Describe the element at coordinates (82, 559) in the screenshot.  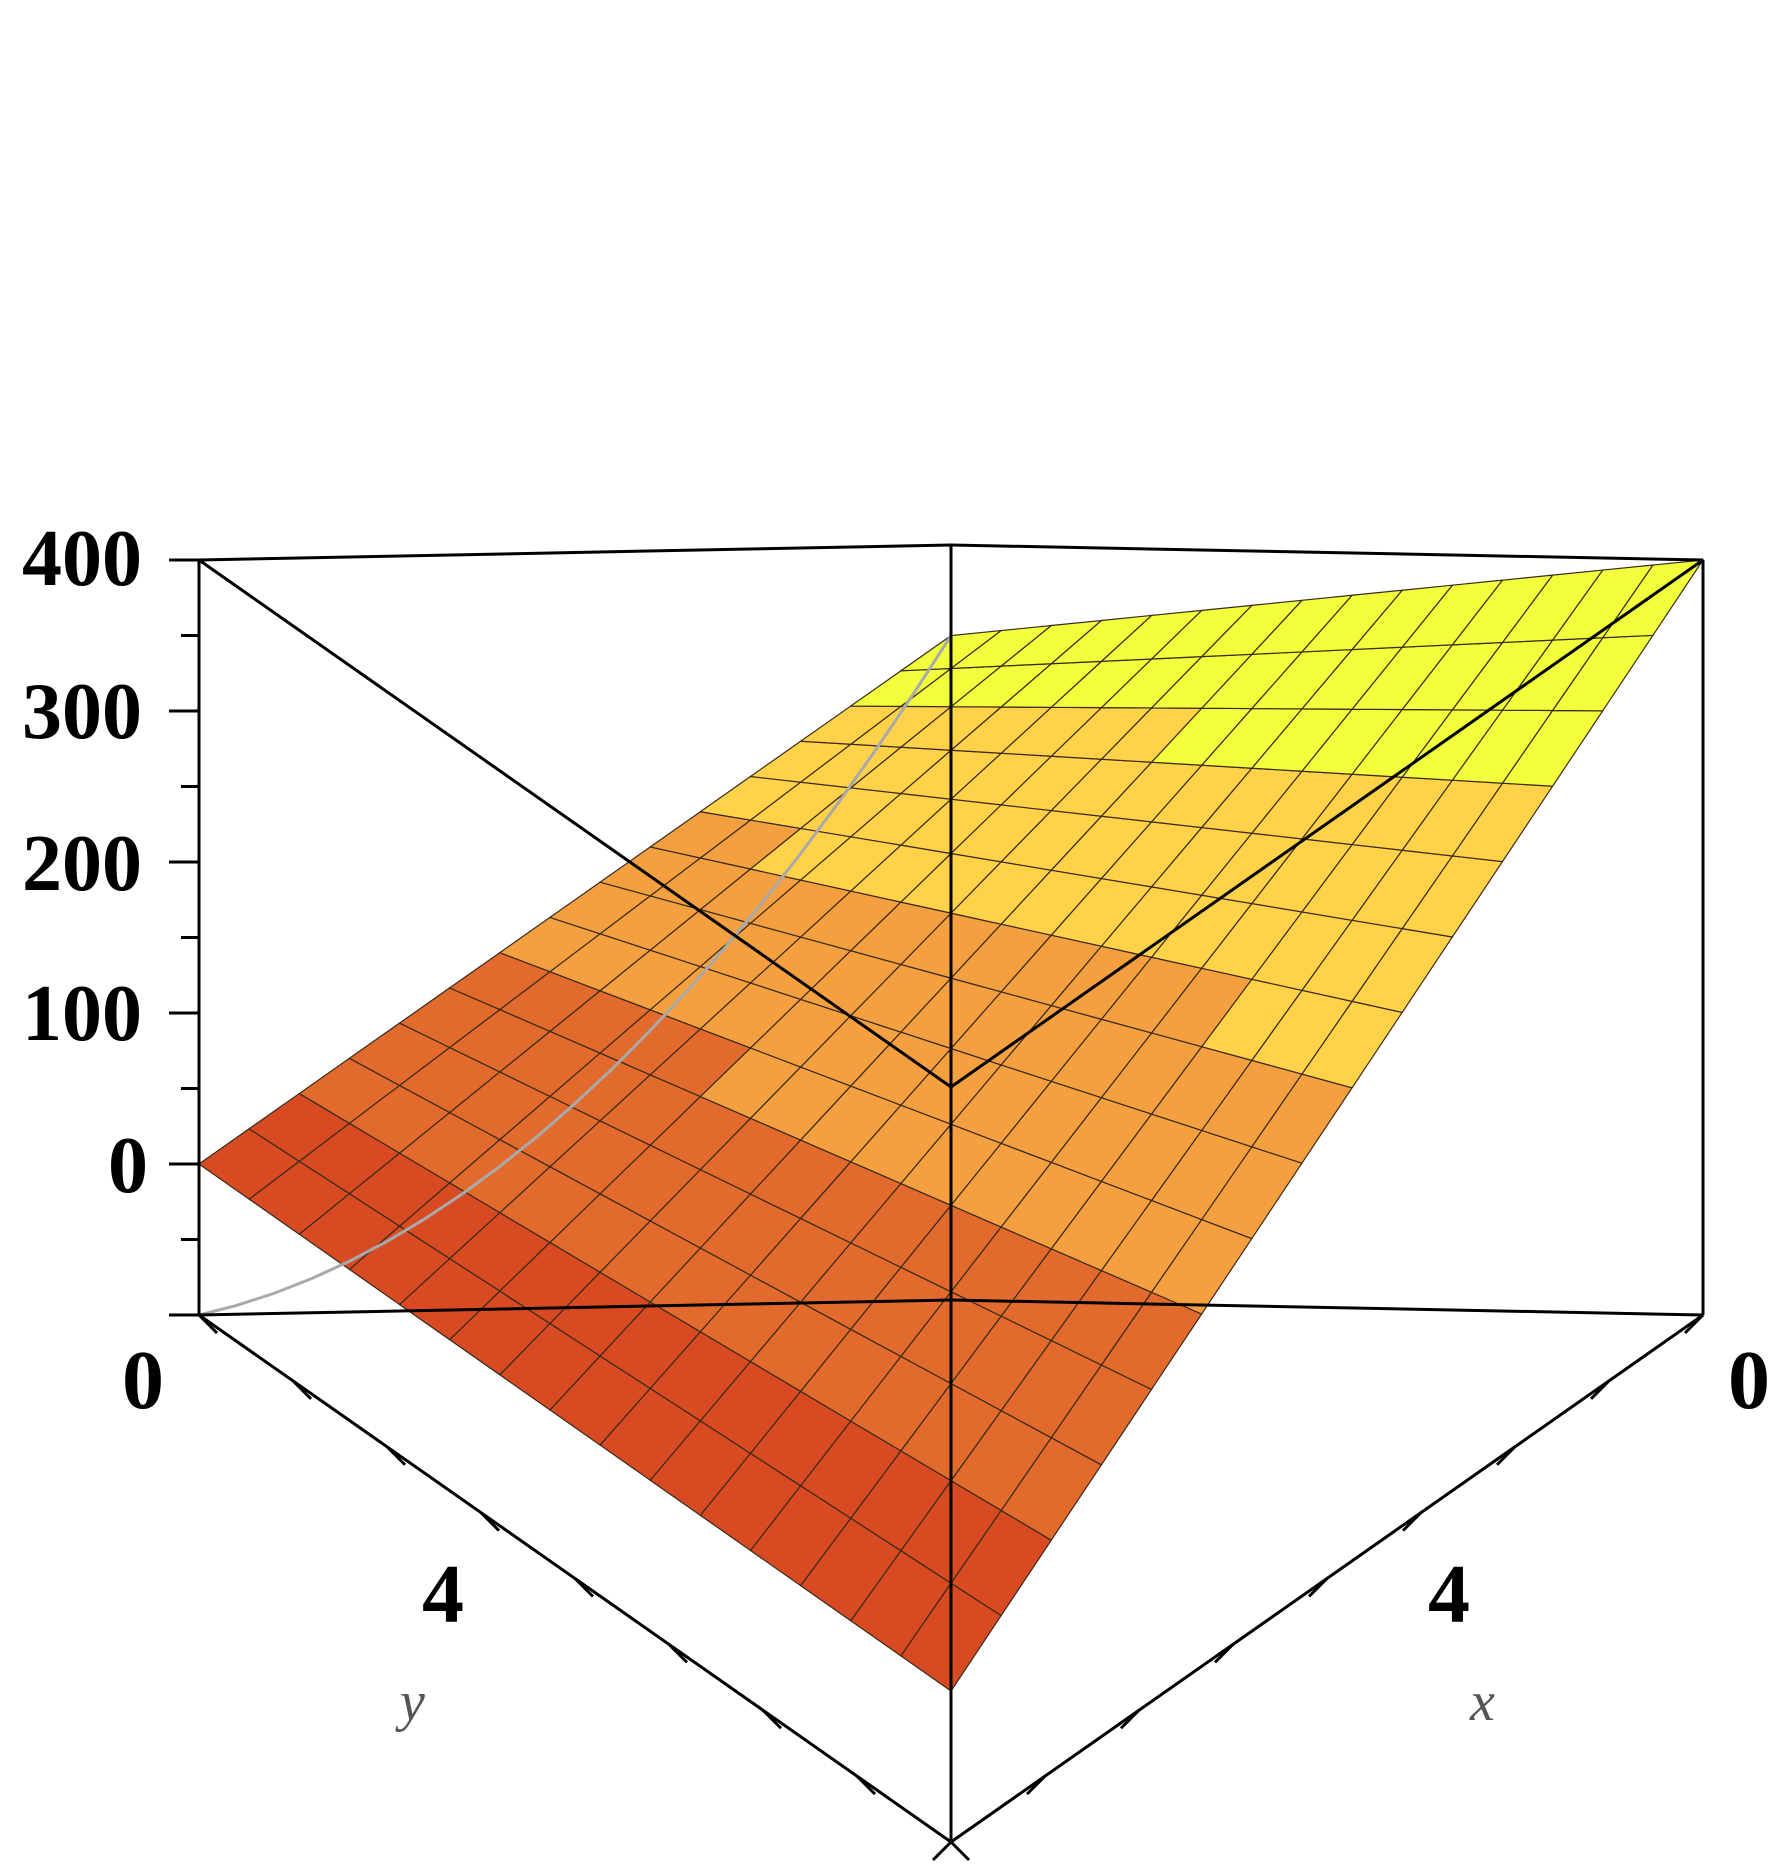
I see `z-tick-label-400: 400` at that location.